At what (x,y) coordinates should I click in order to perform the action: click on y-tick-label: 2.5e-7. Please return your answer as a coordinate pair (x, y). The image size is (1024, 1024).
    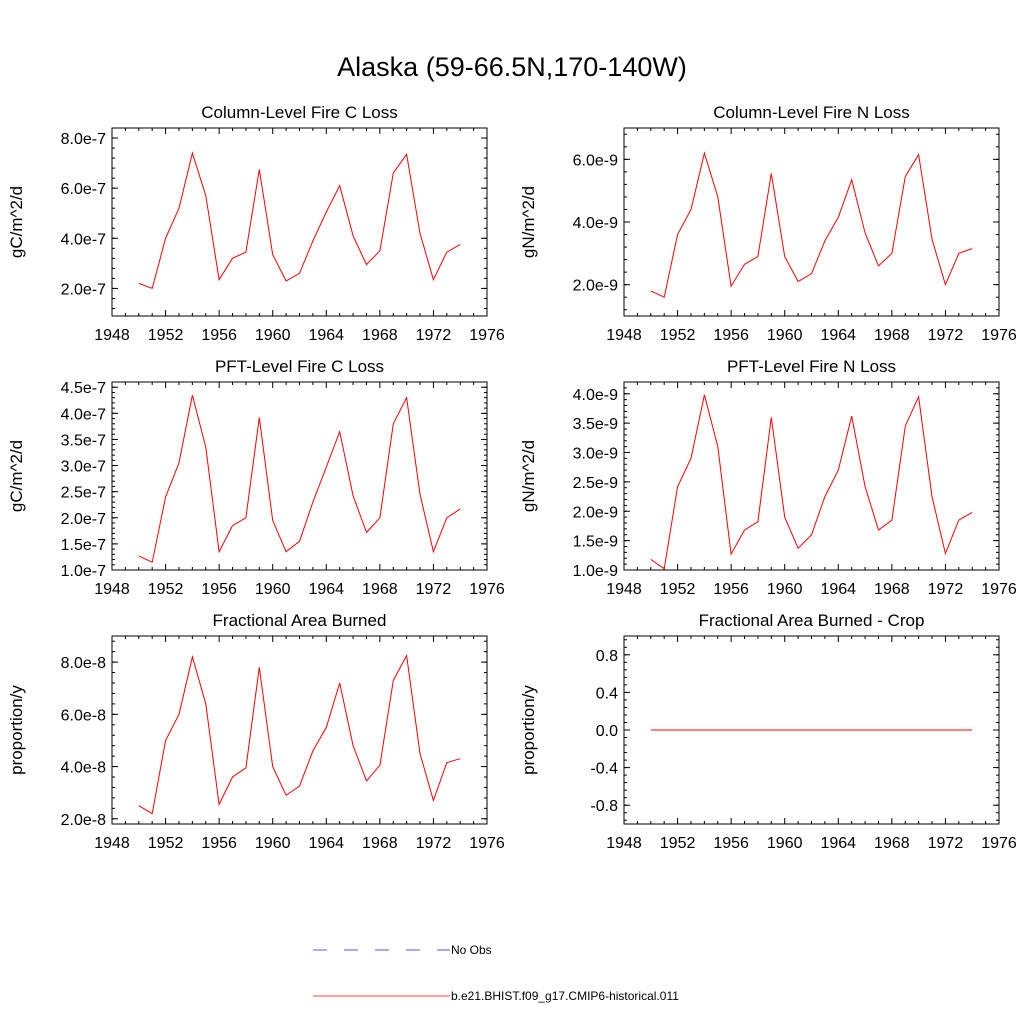
    Looking at the image, I should click on (83, 493).